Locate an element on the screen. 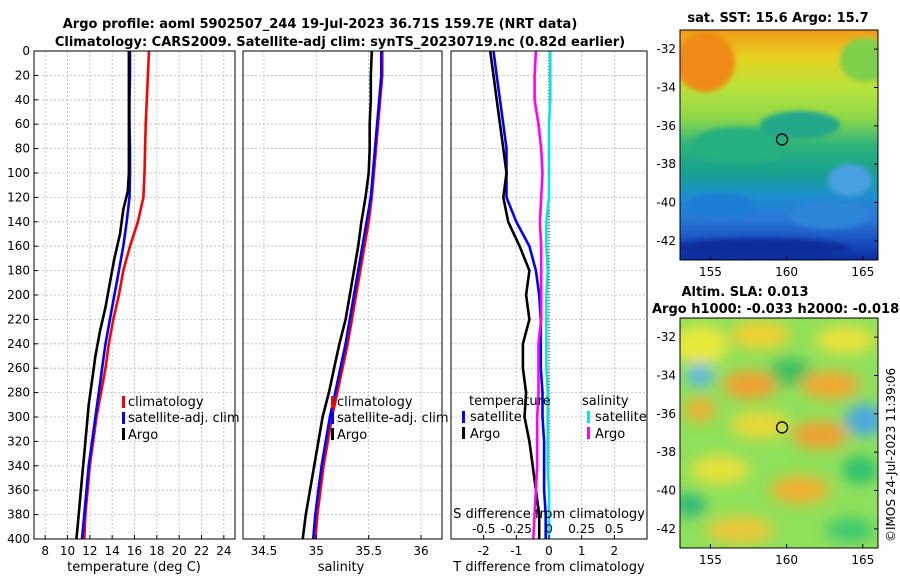 The width and height of the screenshot is (900, 580). legend-s-argo-label: Argo is located at coordinates (610, 434).